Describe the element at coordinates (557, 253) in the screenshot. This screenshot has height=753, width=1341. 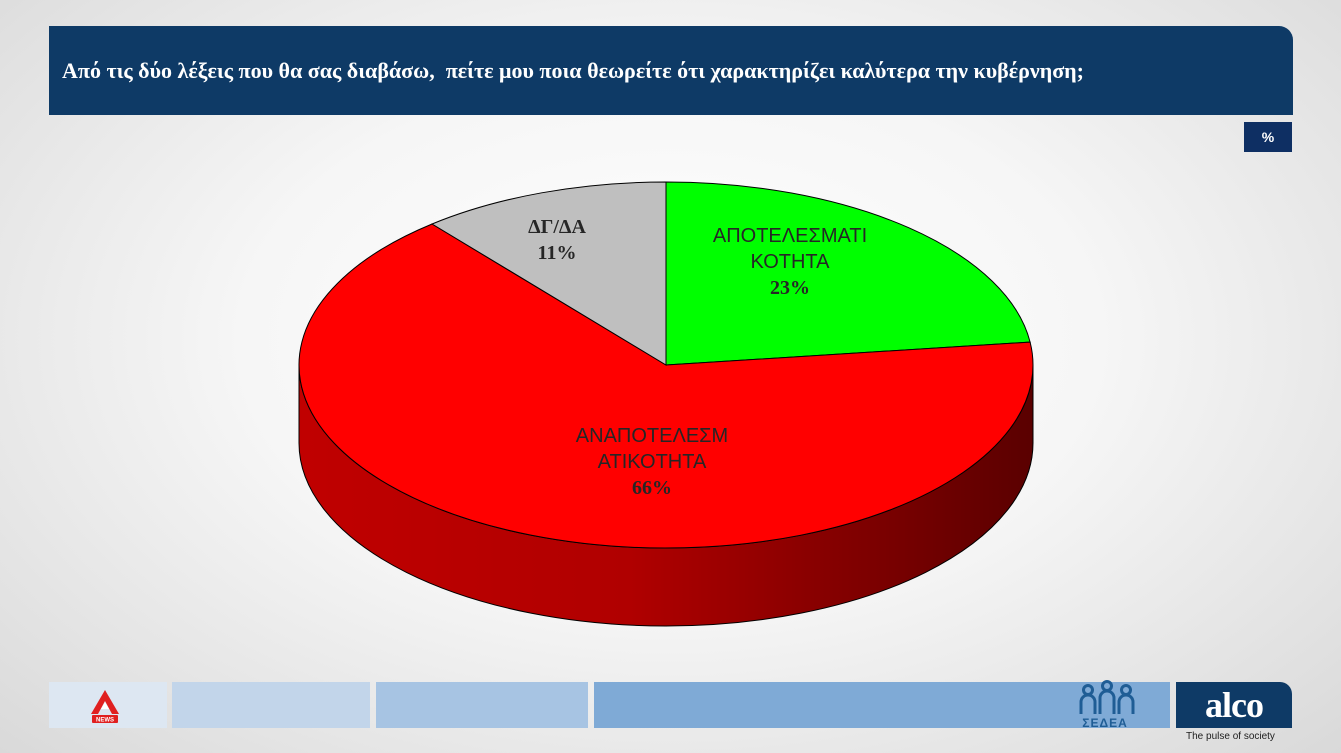
I see `slice-value-label-3: 11%` at that location.